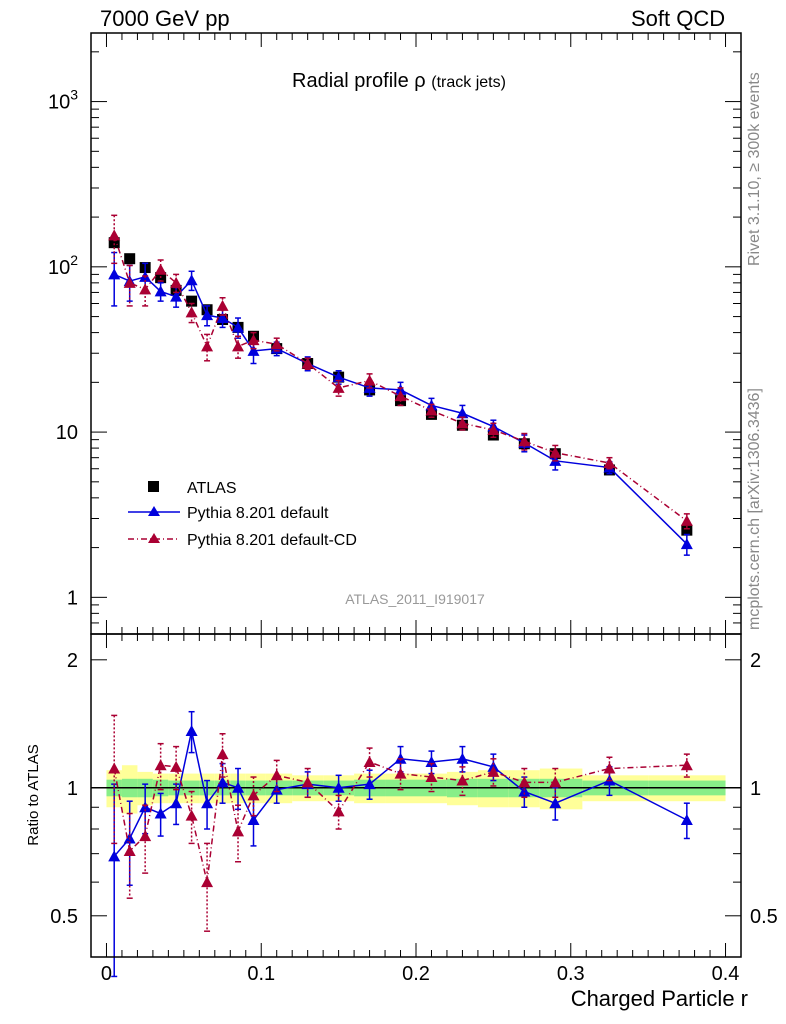  I want to click on legend-marker-pythia-cd, so click(154, 538).